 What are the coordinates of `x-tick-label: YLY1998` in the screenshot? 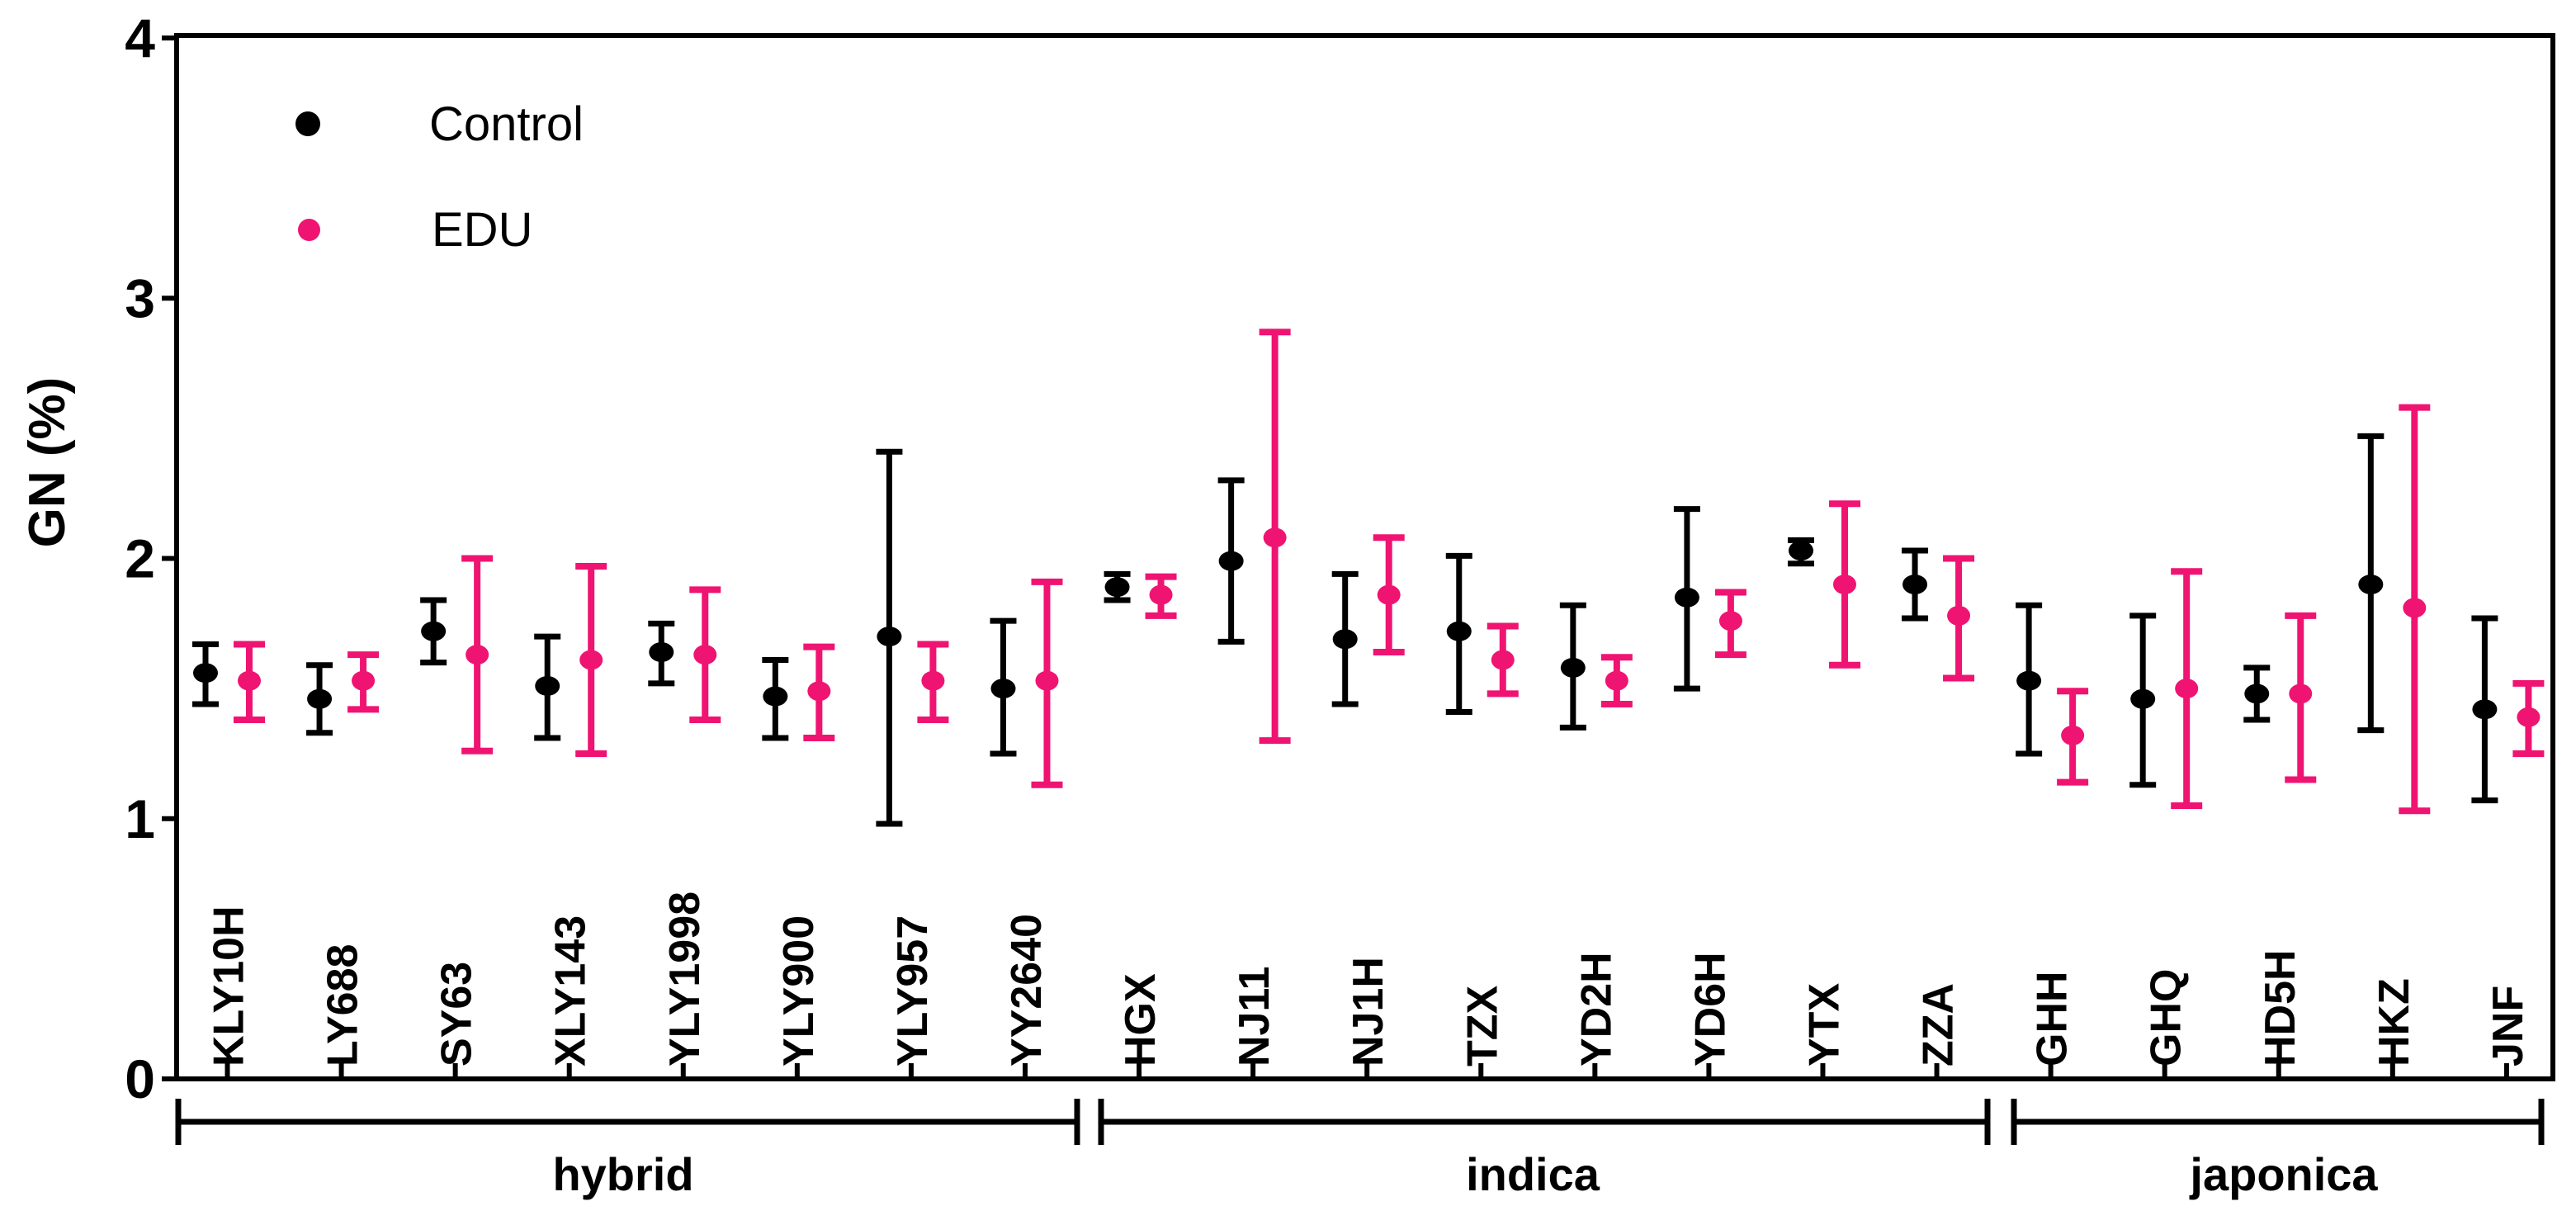 It's located at (685, 980).